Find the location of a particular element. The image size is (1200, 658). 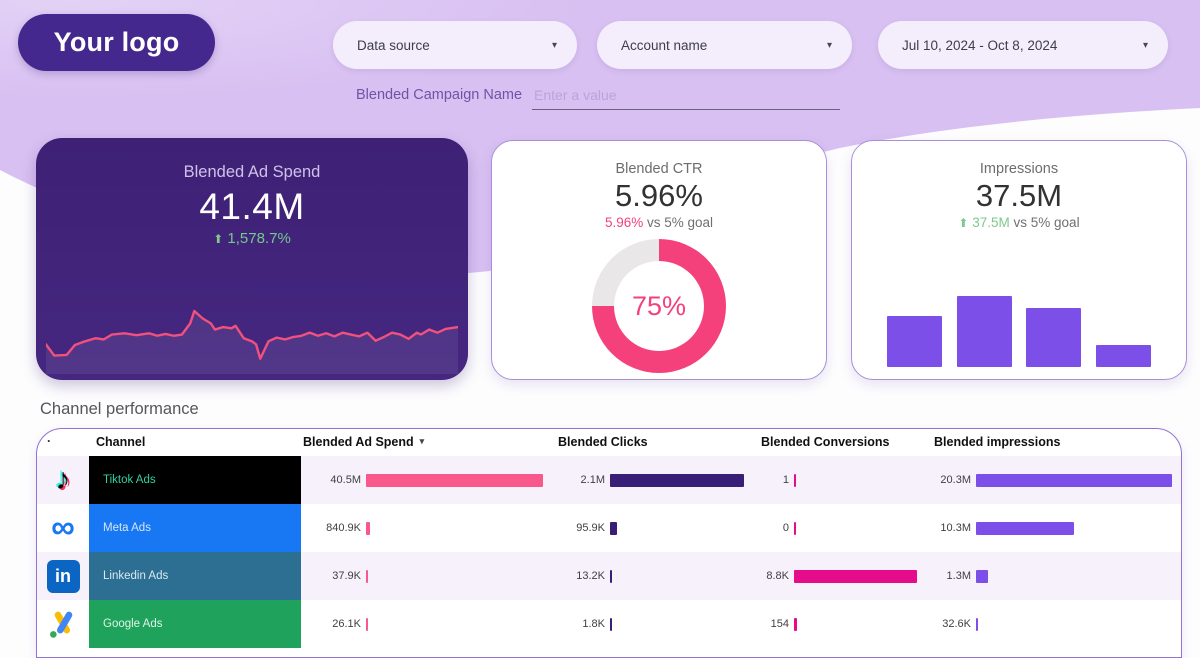

google-ads-icon is located at coordinates (60, 624).